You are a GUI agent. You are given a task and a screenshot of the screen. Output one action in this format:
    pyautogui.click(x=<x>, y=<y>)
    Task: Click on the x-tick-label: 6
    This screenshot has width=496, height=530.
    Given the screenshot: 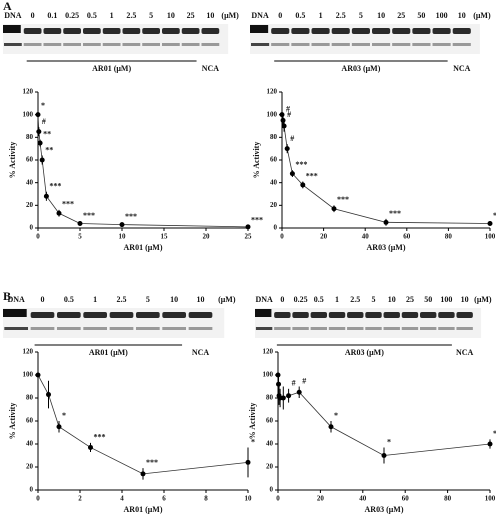 What is the action you would take?
    pyautogui.click(x=164, y=499)
    